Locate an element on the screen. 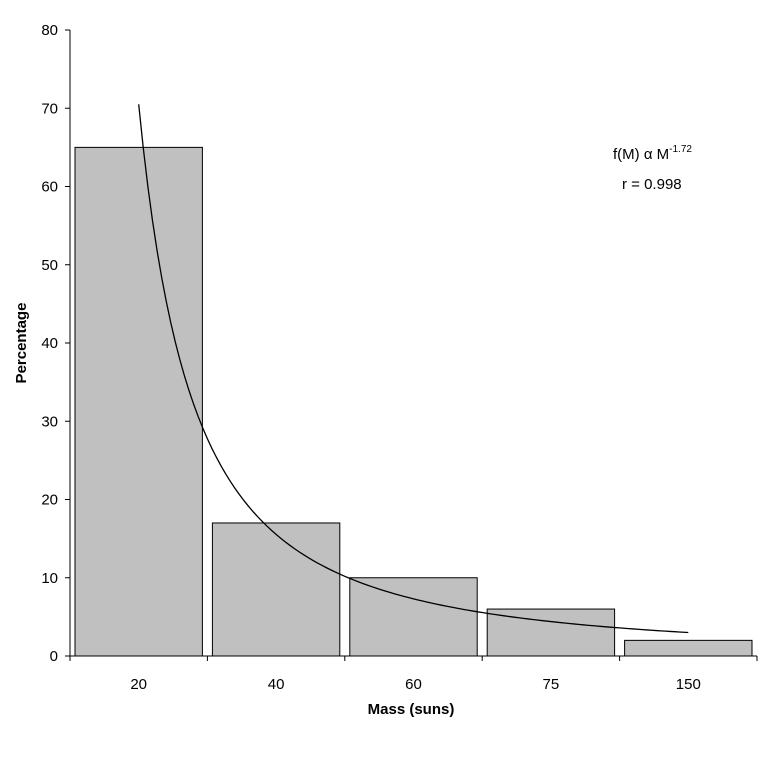  y-tick-label: 30 is located at coordinates (49, 421).